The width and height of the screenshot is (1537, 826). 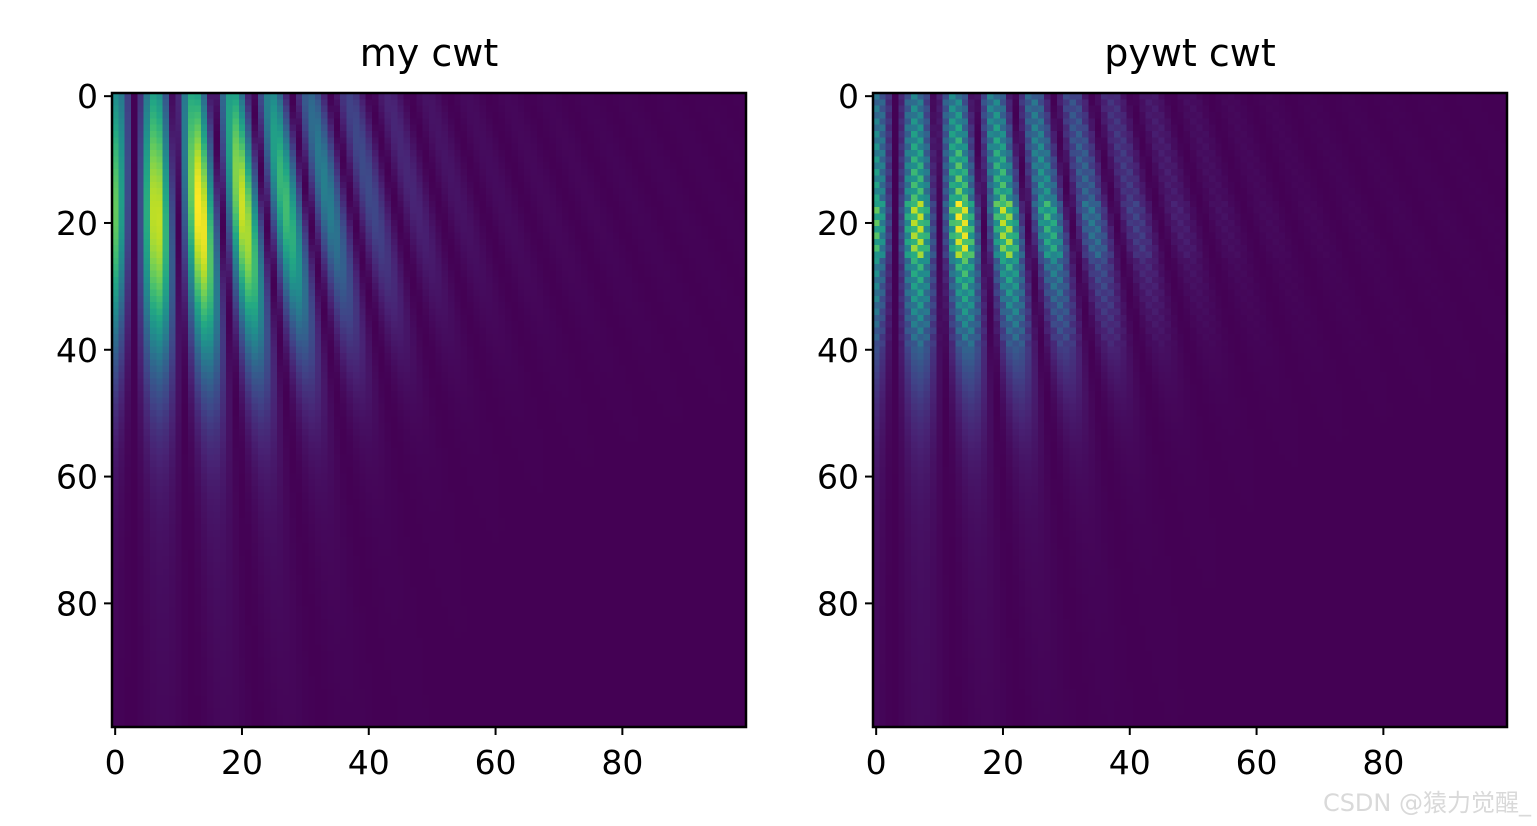 I want to click on watermark: CSDN @猿力觉醒_, so click(x=1426, y=803).